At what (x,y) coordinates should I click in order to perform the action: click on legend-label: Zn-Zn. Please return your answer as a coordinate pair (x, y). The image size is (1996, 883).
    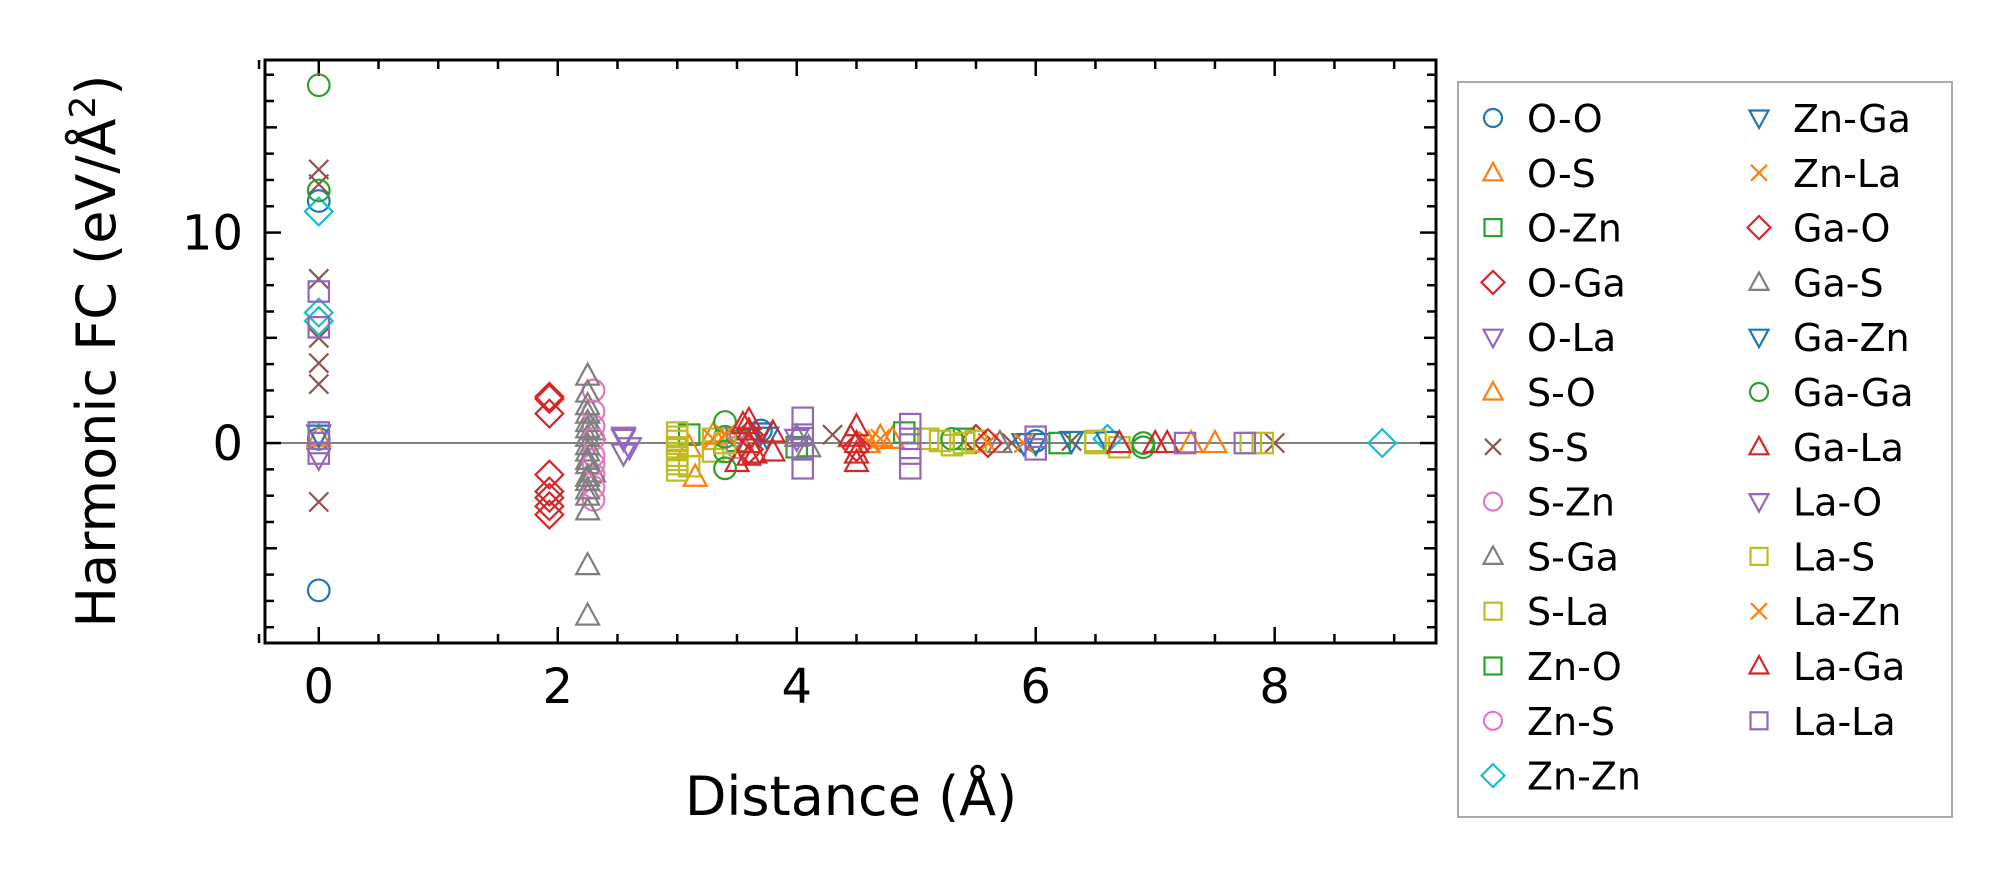
    Looking at the image, I should click on (1584, 777).